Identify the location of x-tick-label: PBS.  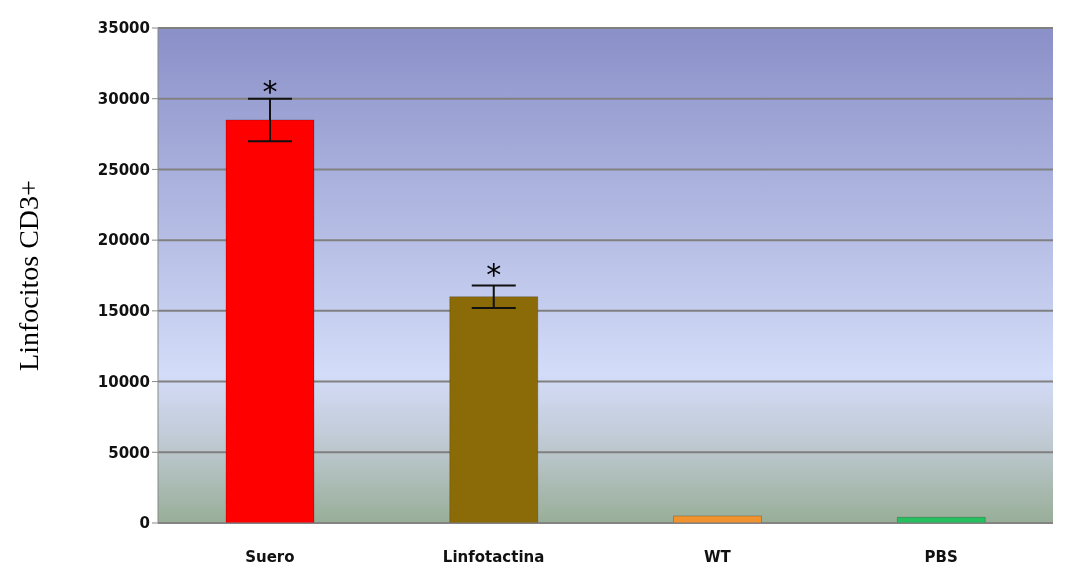
(941, 556).